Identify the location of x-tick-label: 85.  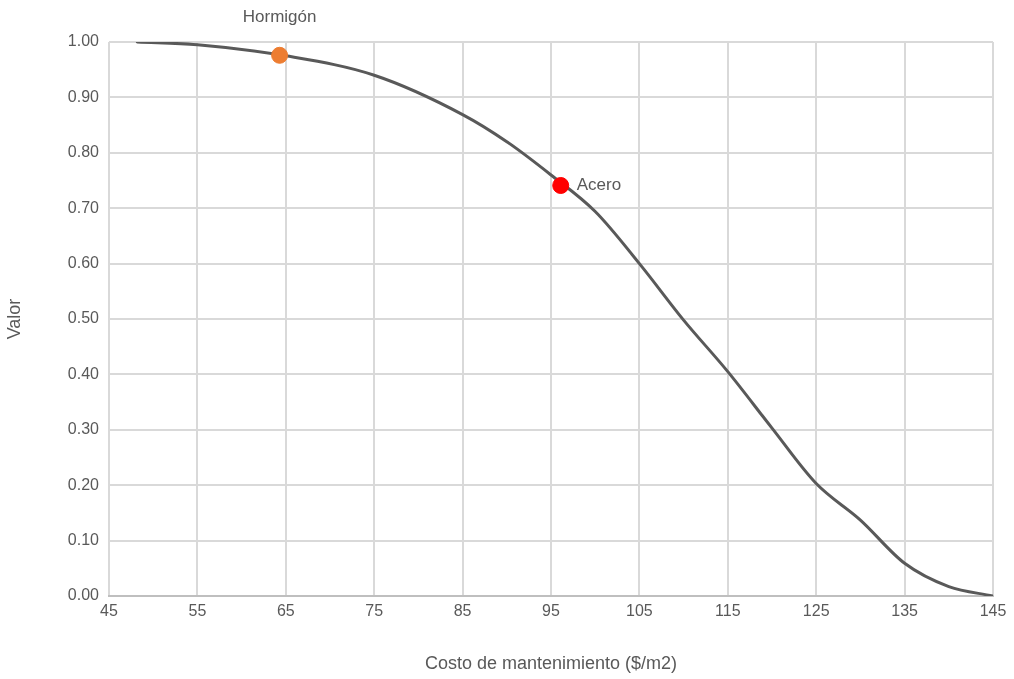
(462, 611).